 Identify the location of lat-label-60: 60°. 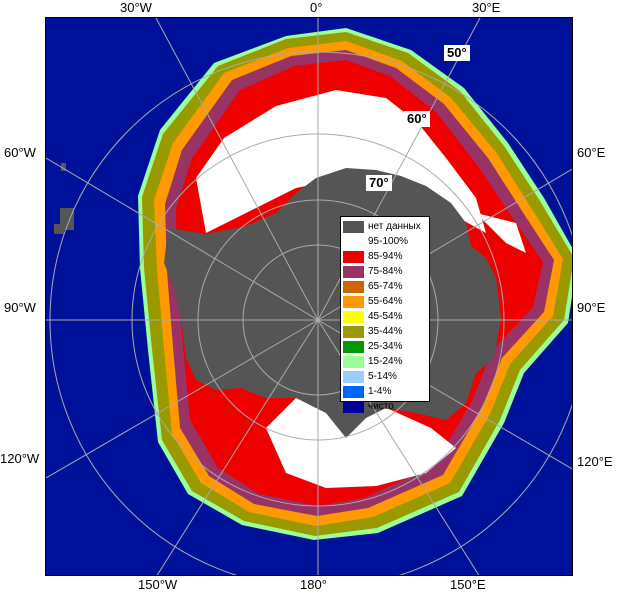
(417, 119).